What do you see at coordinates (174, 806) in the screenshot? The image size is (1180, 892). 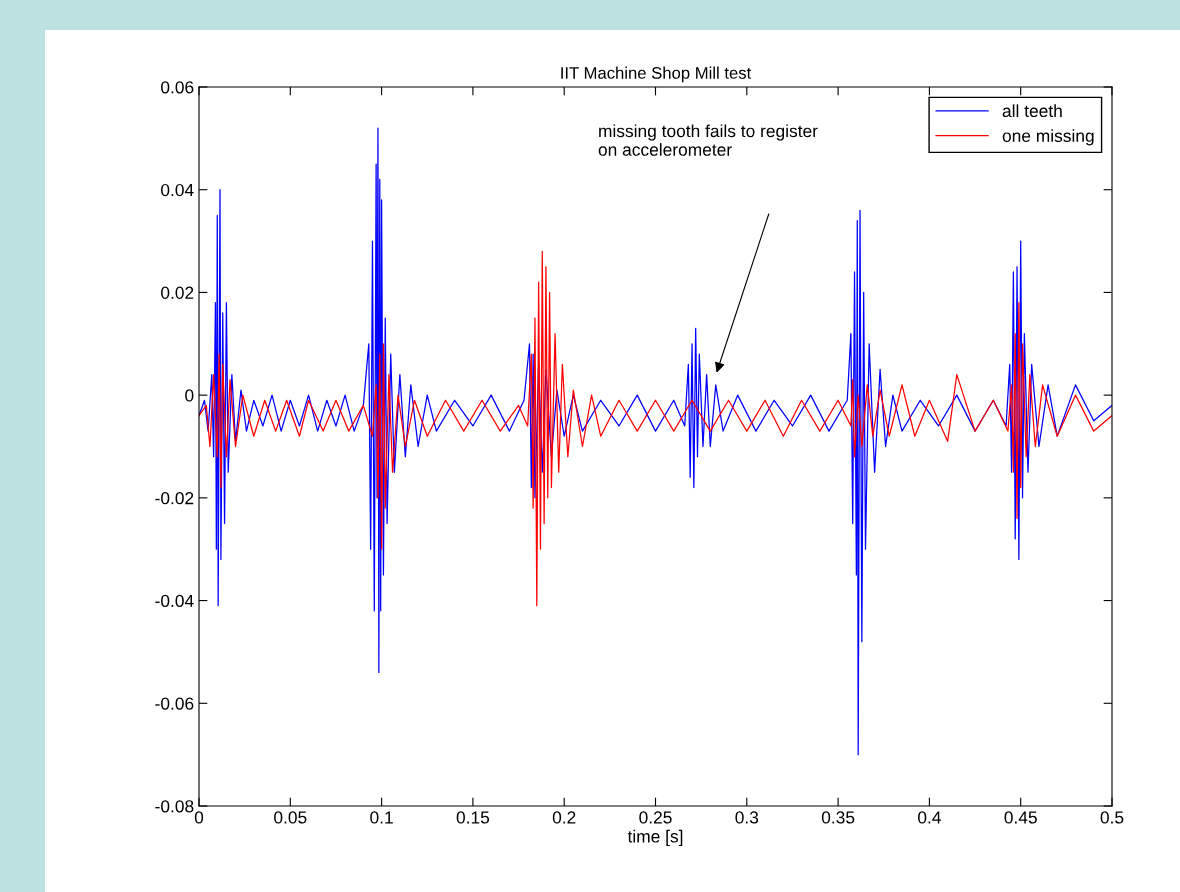 I see `y-tick-label: -0.08` at bounding box center [174, 806].